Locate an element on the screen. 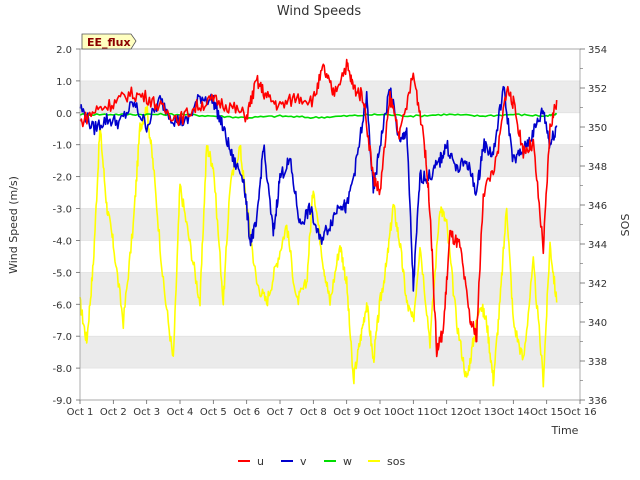 The width and height of the screenshot is (640, 480). y-right-tick-label: 340 is located at coordinates (597, 323).